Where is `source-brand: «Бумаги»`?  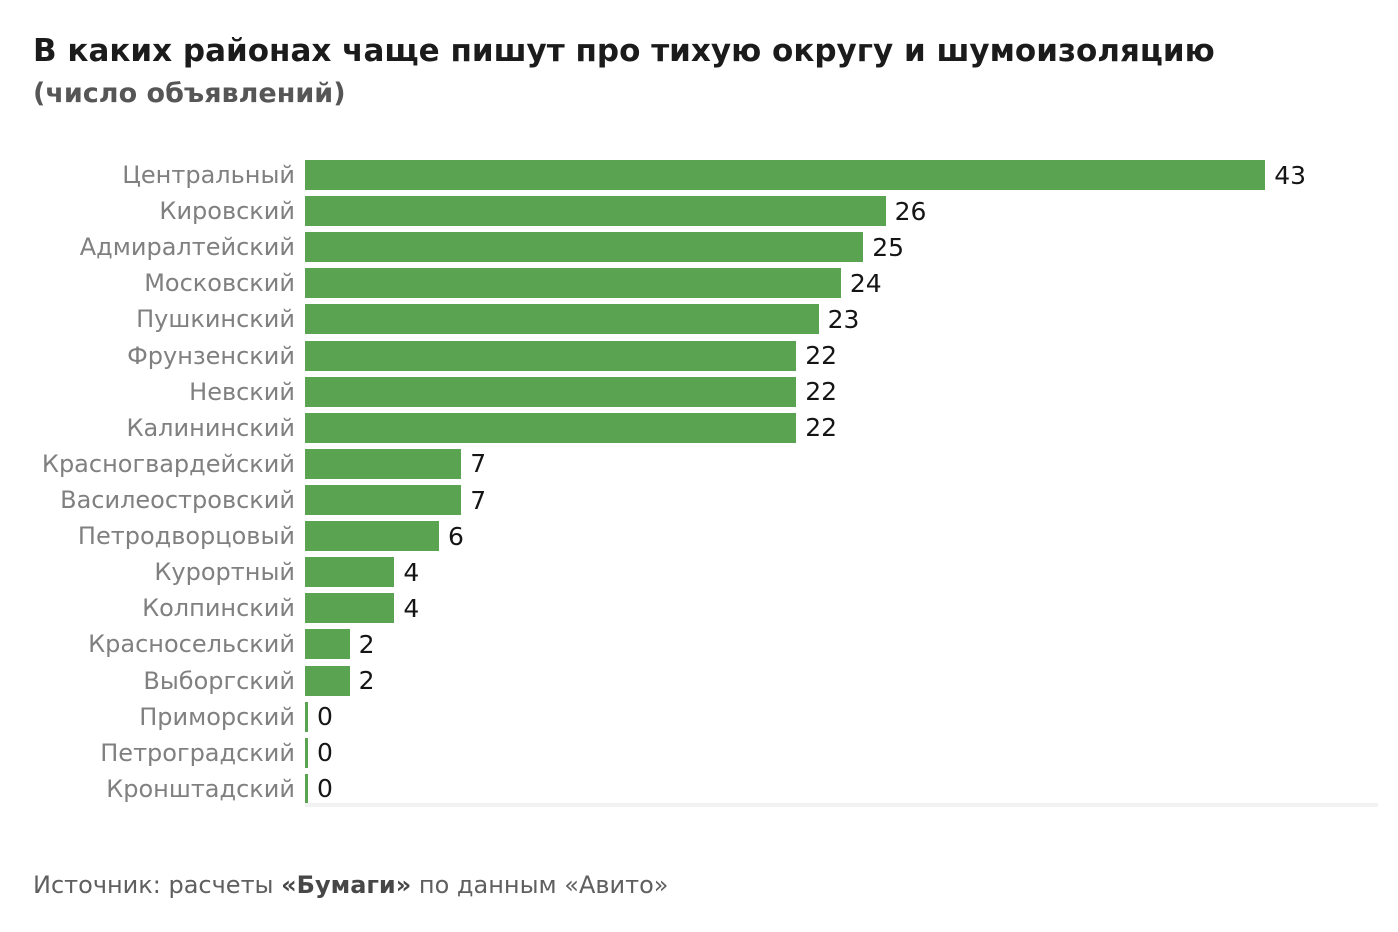
source-brand: «Бумаги» is located at coordinates (346, 885).